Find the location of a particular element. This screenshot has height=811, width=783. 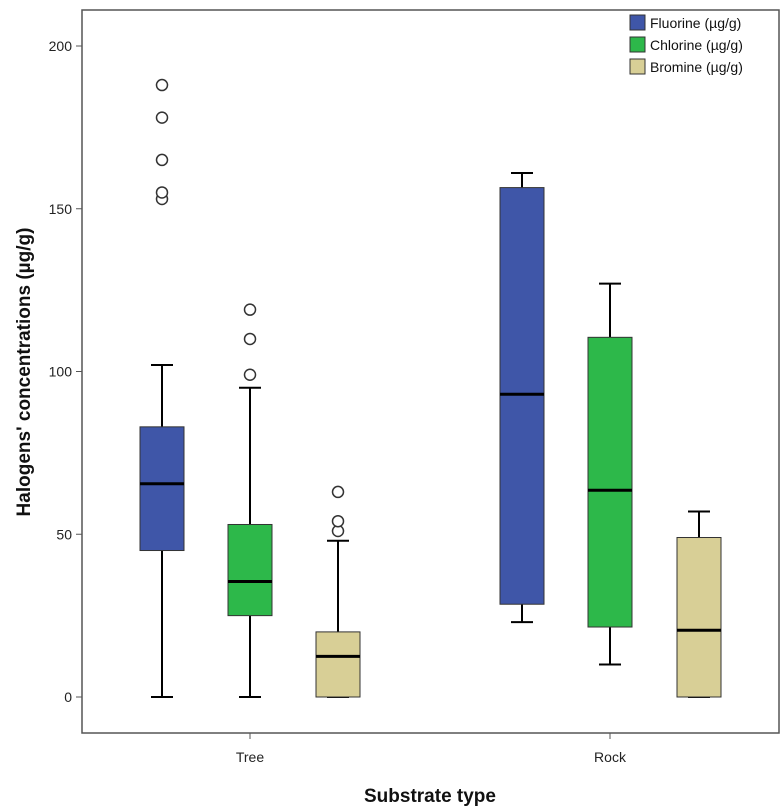

box-rock-fluorine is located at coordinates (522, 397).